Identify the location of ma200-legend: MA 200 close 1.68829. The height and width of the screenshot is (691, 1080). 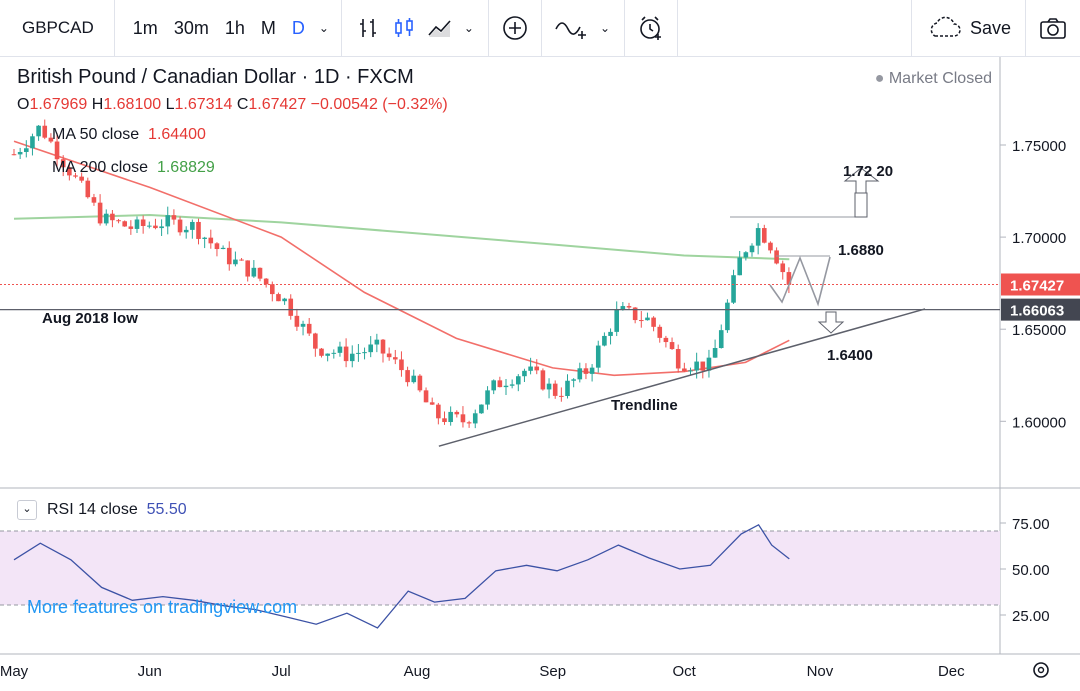
(133, 167).